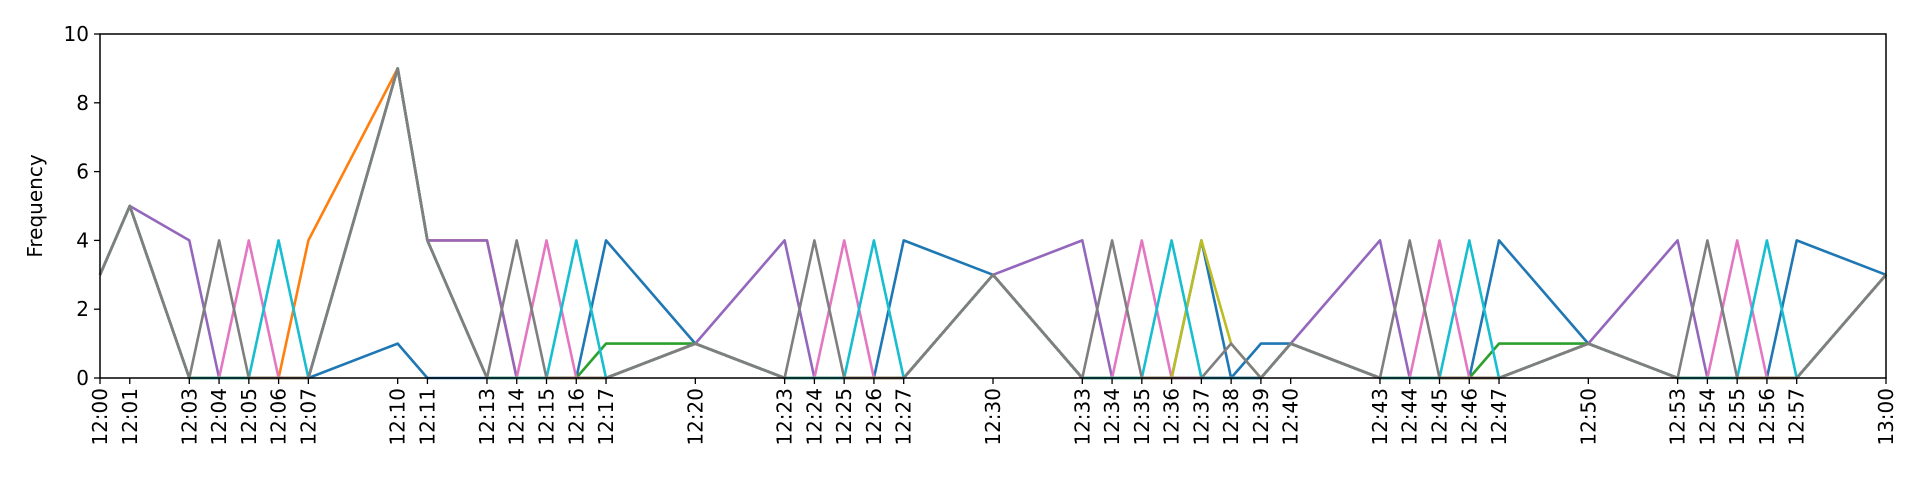 The image size is (1913, 479). I want to click on x-tick-label: 12:17, so click(606, 417).